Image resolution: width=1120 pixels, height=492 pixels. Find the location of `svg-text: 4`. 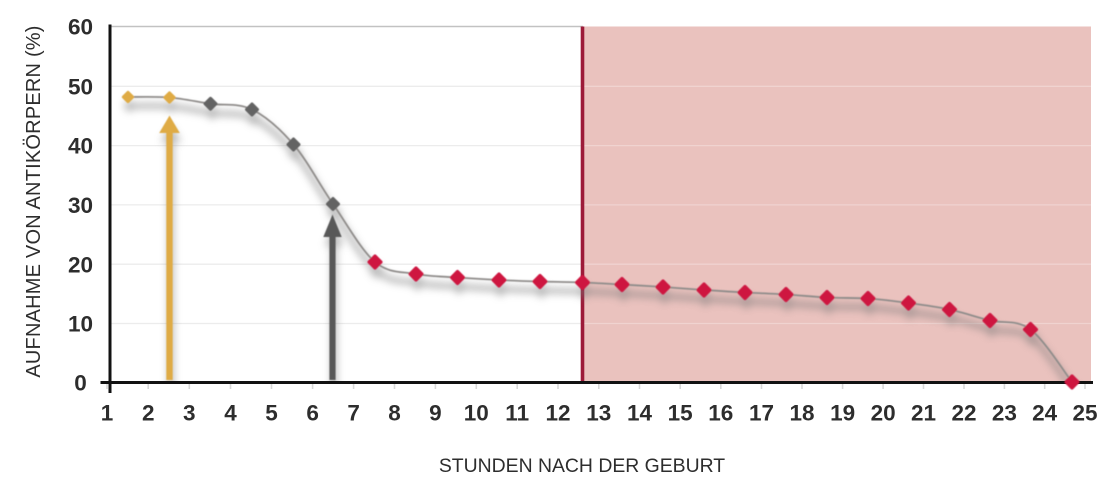

svg-text: 4 is located at coordinates (230, 413).